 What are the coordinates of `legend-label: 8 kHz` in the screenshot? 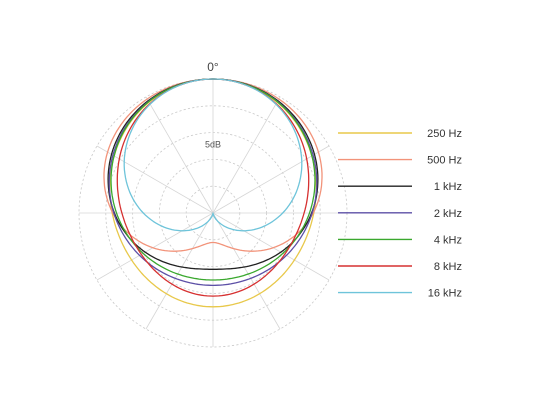 It's located at (448, 267).